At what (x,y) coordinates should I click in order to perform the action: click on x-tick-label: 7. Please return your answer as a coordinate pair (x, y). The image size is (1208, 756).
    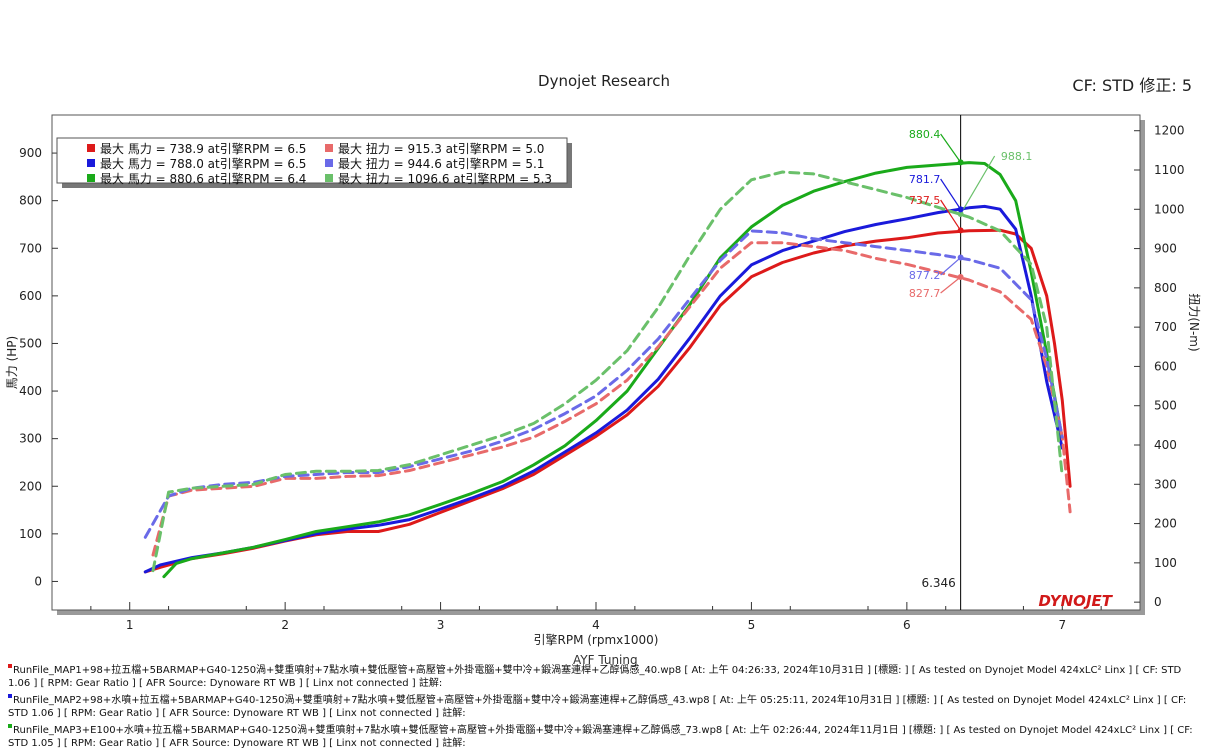
    Looking at the image, I should click on (1062, 625).